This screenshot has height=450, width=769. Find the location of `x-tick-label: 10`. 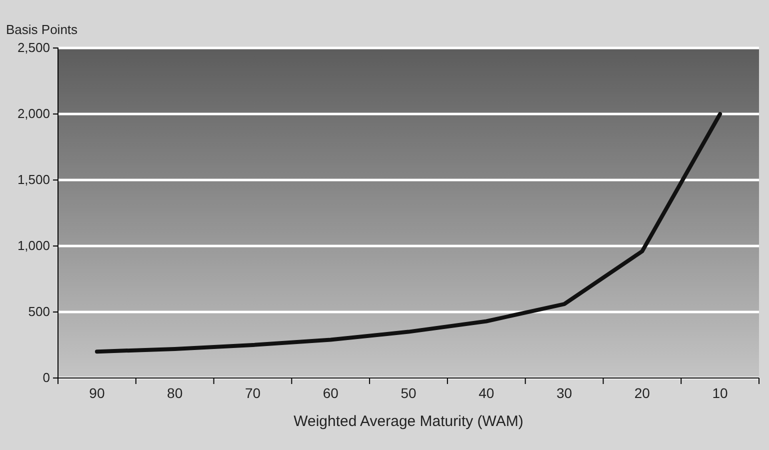

x-tick-label: 10 is located at coordinates (720, 392).